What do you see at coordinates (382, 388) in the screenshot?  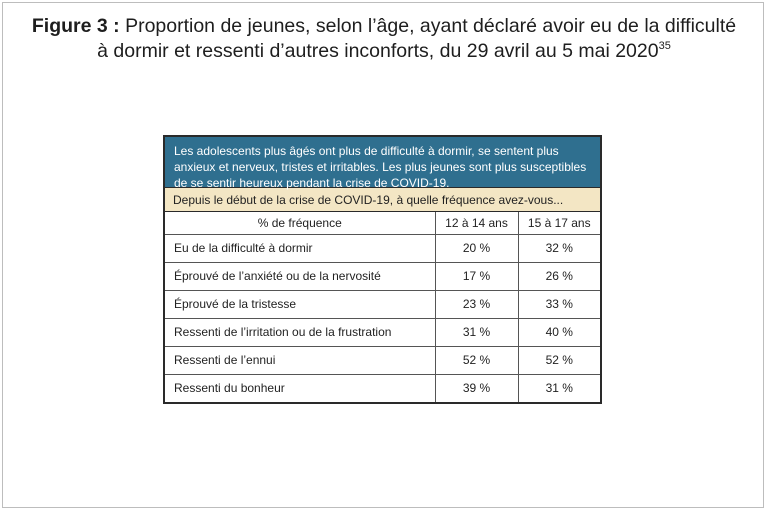 I see `table-row: Ressenti du bonheur 39 % 31 %` at bounding box center [382, 388].